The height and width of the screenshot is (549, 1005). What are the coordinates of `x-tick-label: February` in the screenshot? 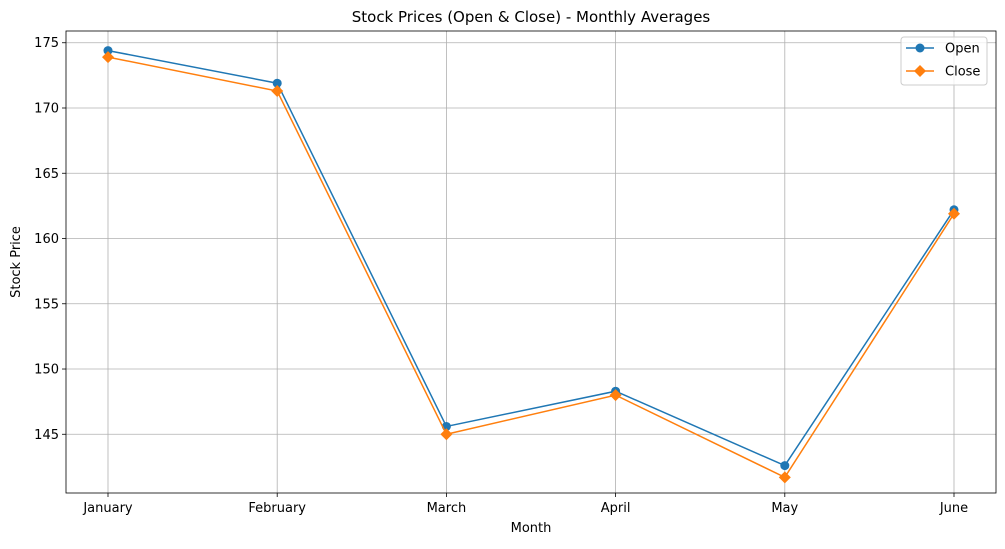 It's located at (277, 508).